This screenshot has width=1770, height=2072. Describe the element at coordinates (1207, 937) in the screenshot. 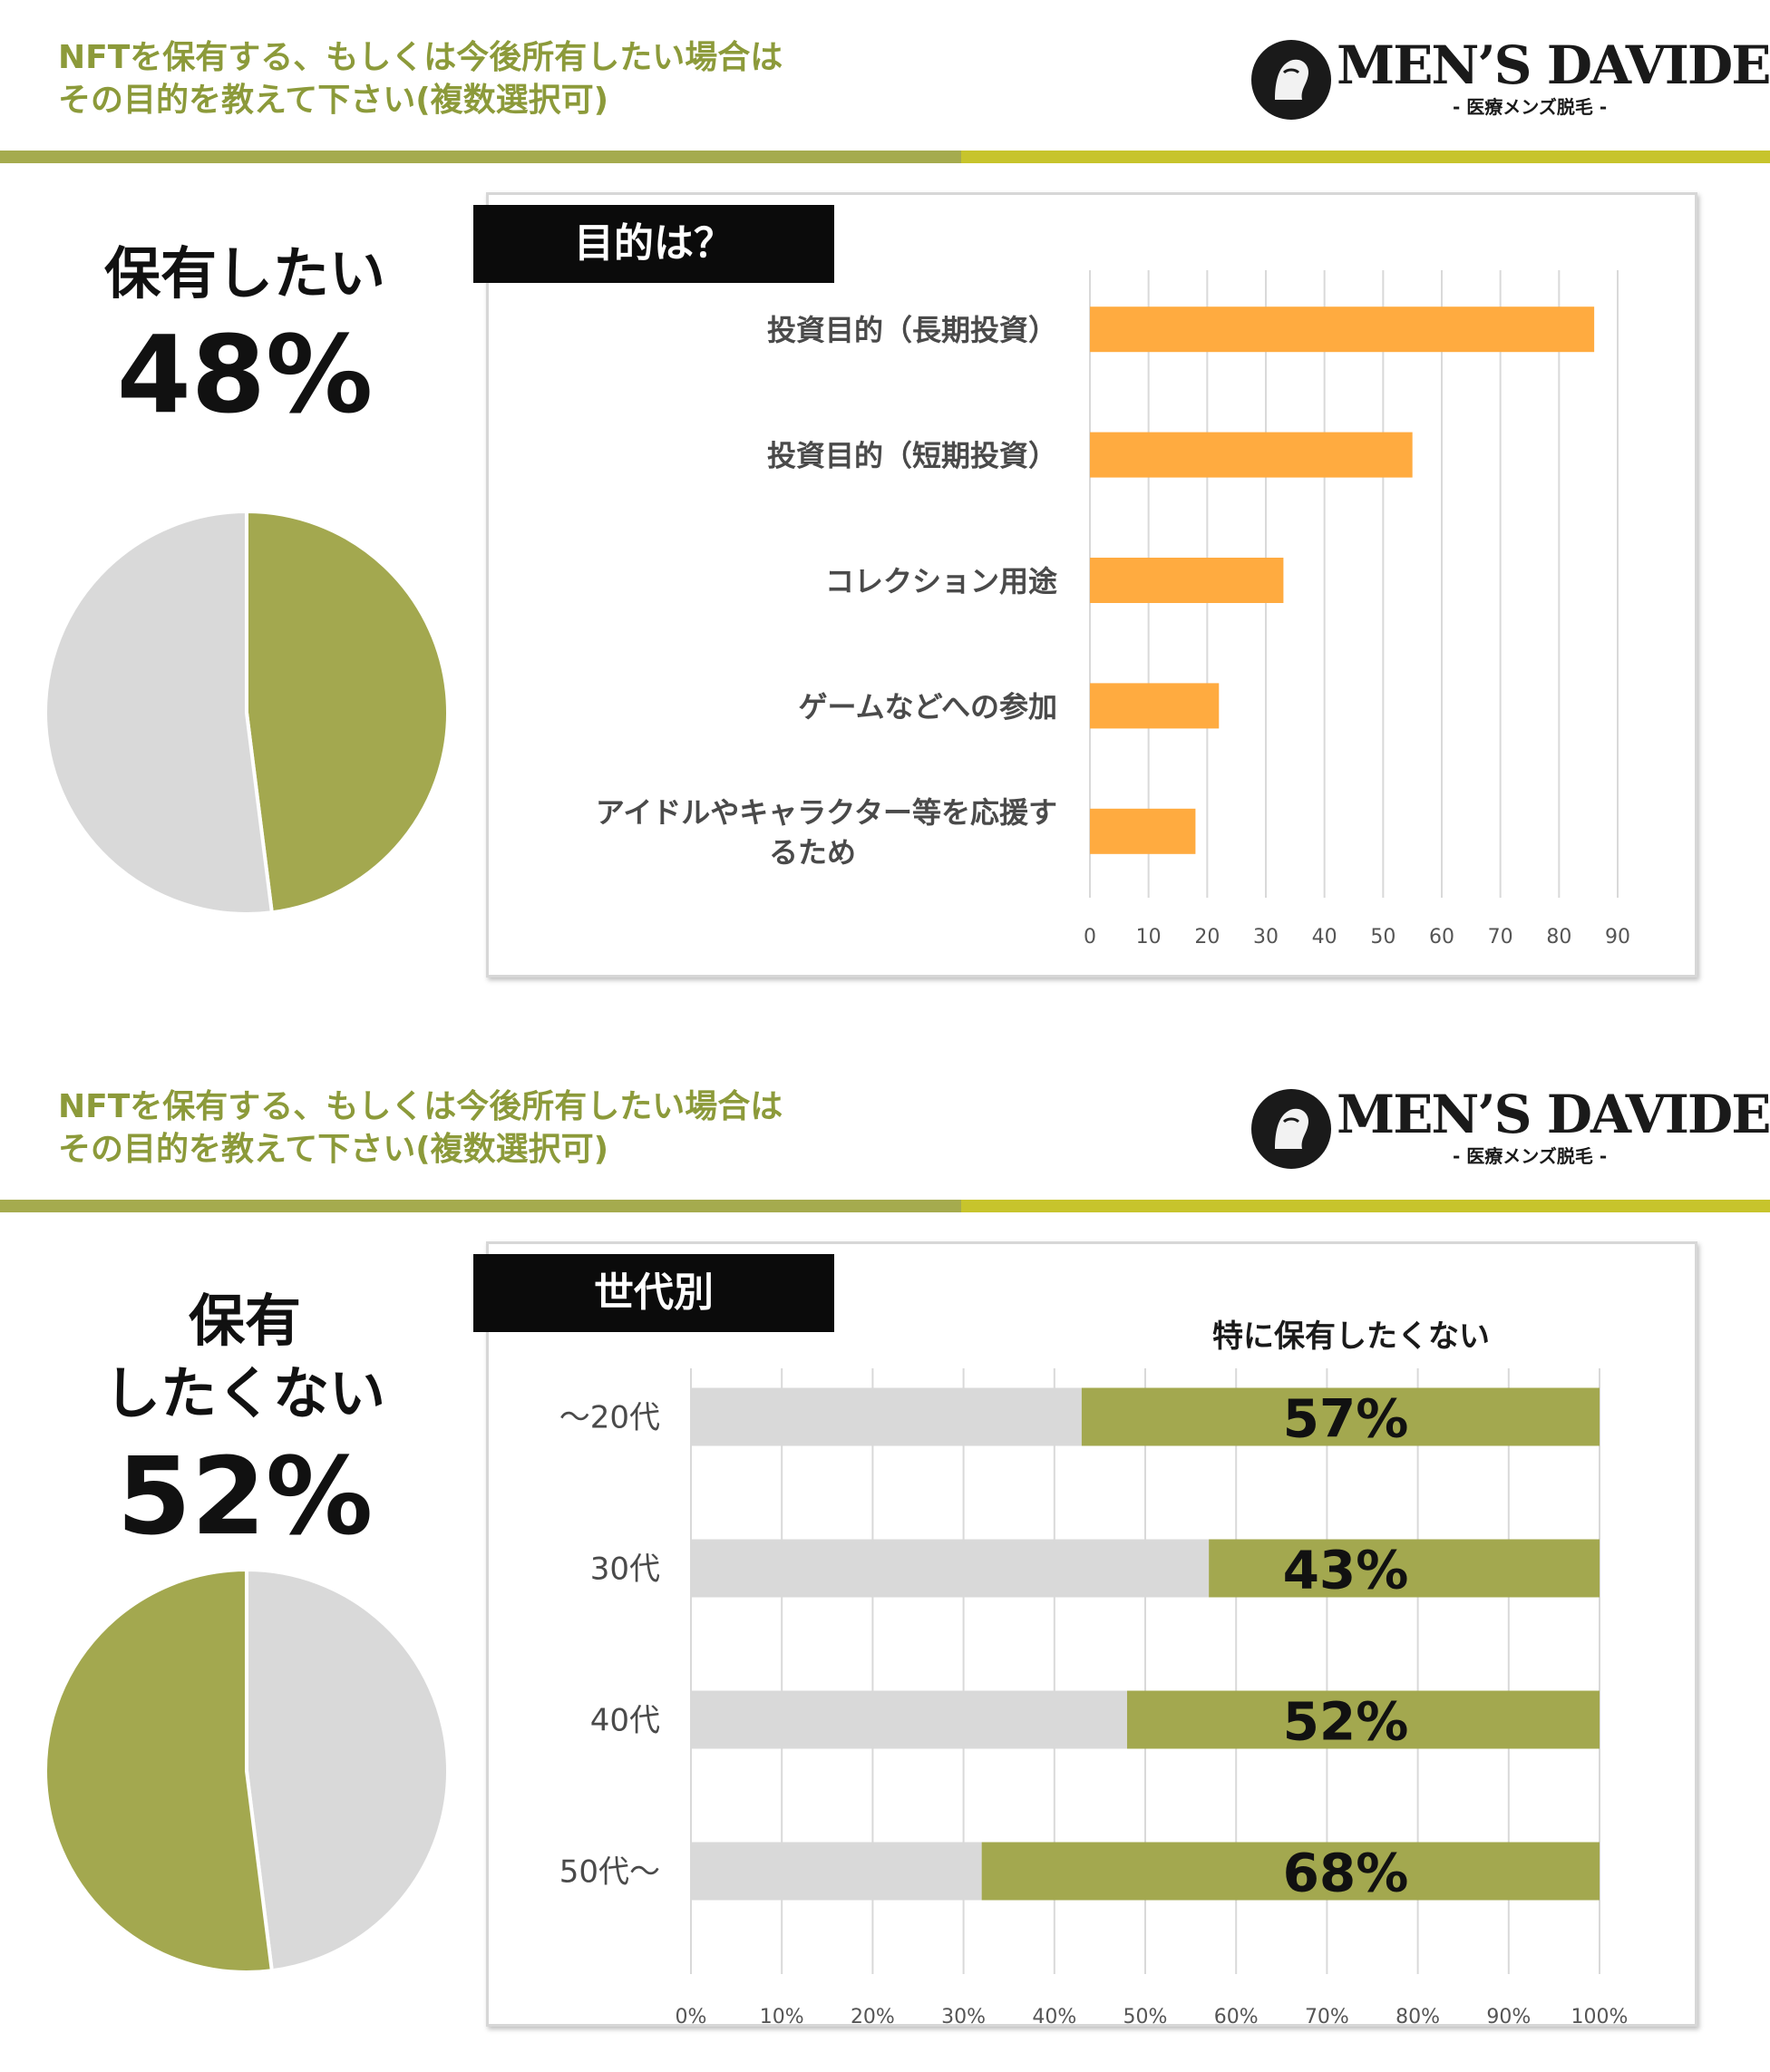

I see `x-tick-label: 20` at that location.